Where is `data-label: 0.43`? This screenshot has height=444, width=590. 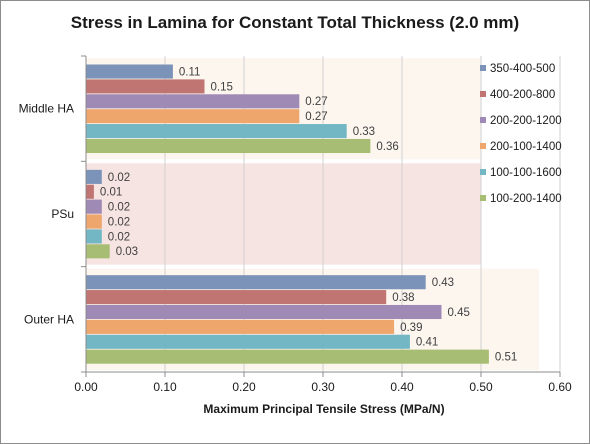 data-label: 0.43 is located at coordinates (443, 283).